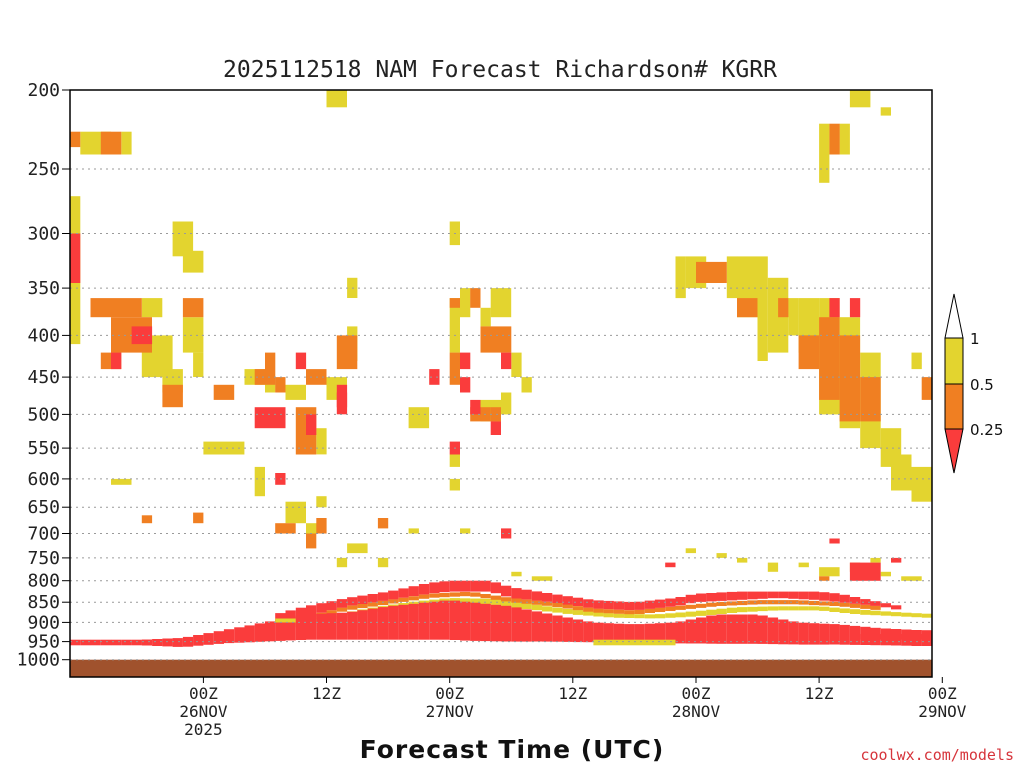 The height and width of the screenshot is (768, 1024). Describe the element at coordinates (38, 660) in the screenshot. I see `y-tick-label: 1000` at that location.